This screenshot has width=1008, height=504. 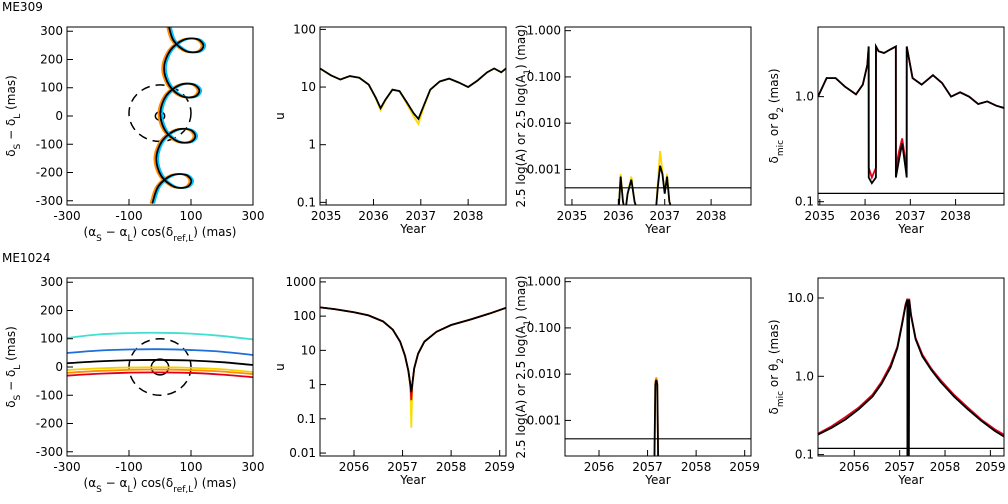 What do you see at coordinates (544, 123) in the screenshot?
I see `y-tick-label: 0.010` at bounding box center [544, 123].